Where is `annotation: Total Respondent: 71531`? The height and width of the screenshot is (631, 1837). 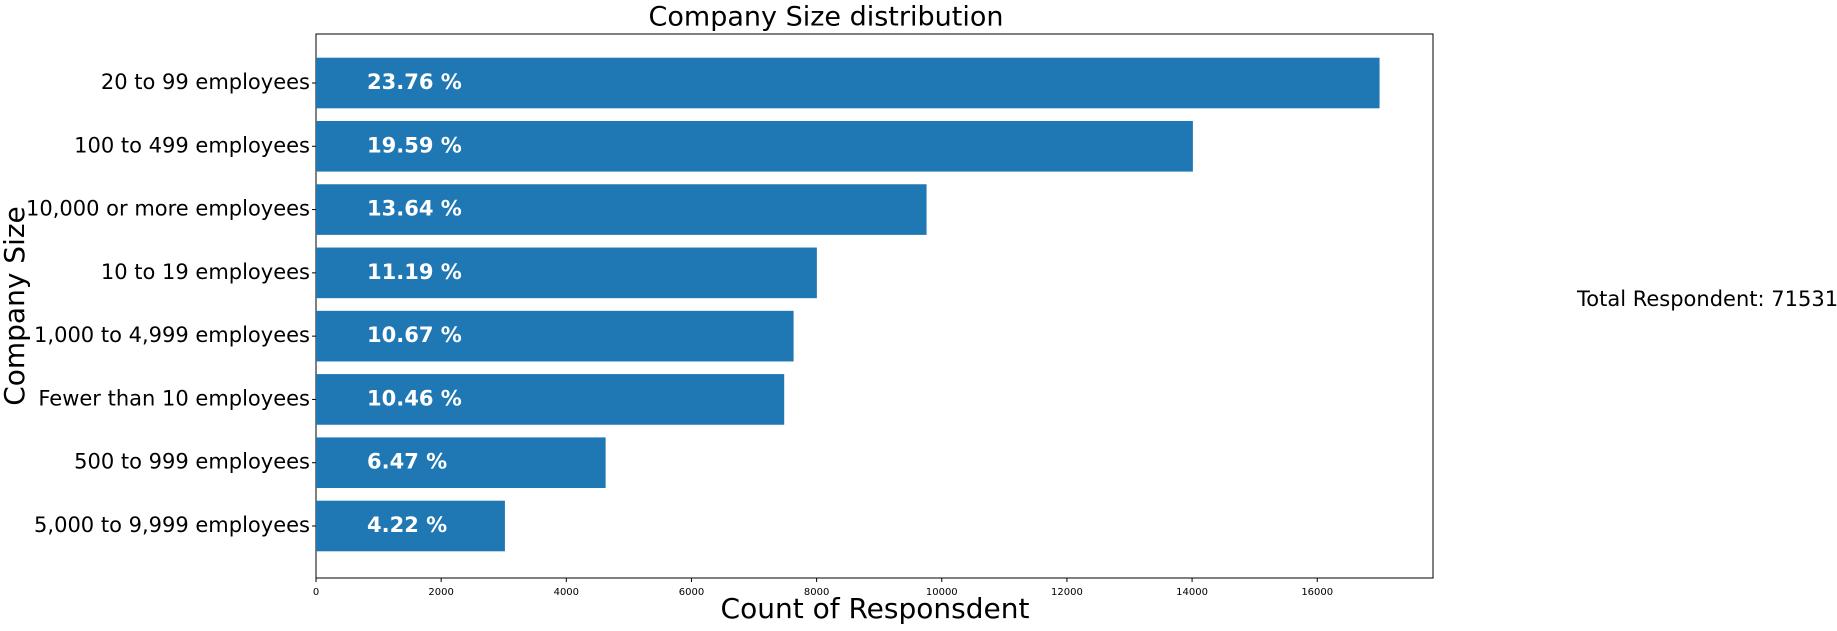 annotation: Total Respondent: 71531 is located at coordinates (1706, 299).